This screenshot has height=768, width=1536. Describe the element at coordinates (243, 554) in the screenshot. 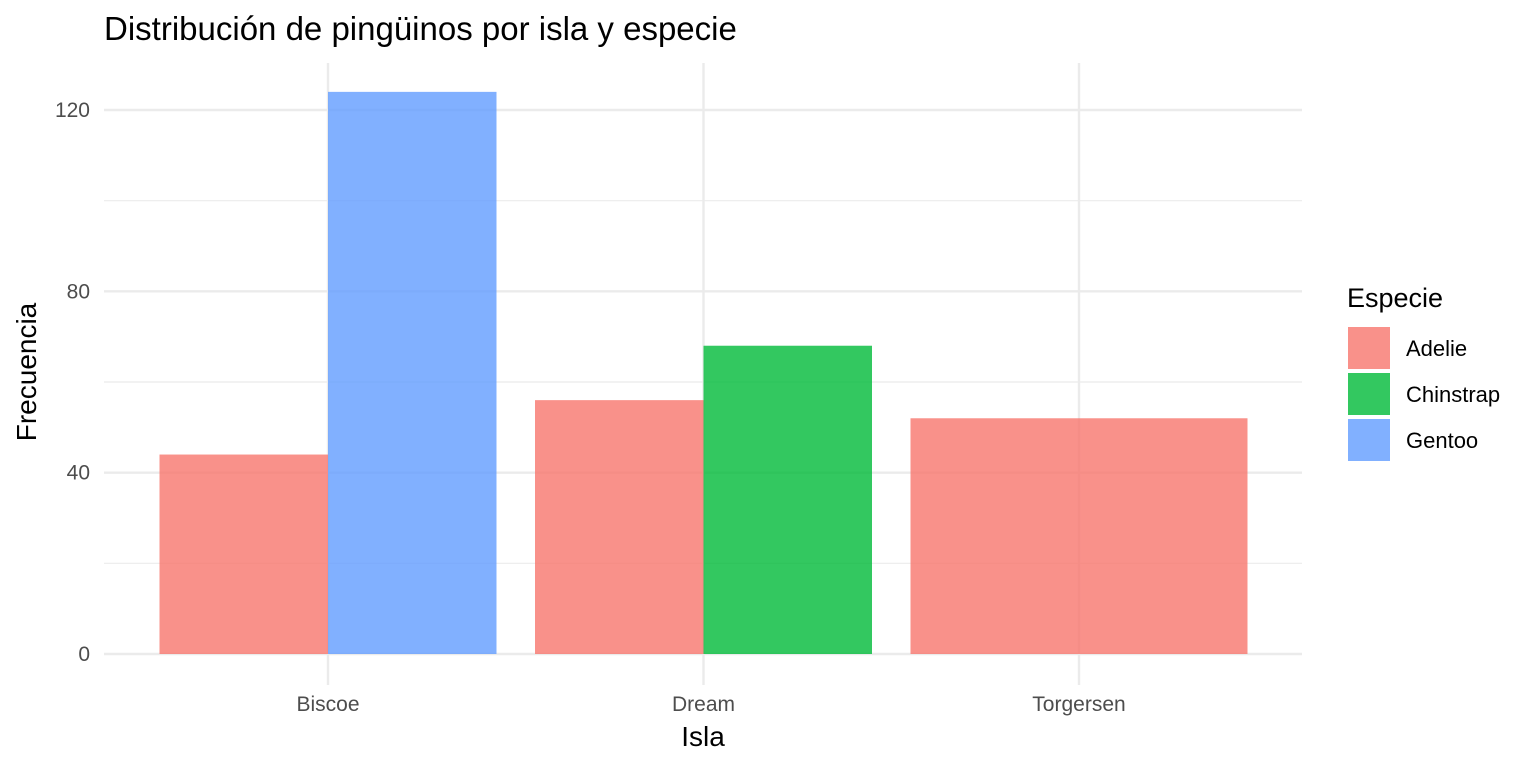

I see `bar-adelie-biscoe` at that location.